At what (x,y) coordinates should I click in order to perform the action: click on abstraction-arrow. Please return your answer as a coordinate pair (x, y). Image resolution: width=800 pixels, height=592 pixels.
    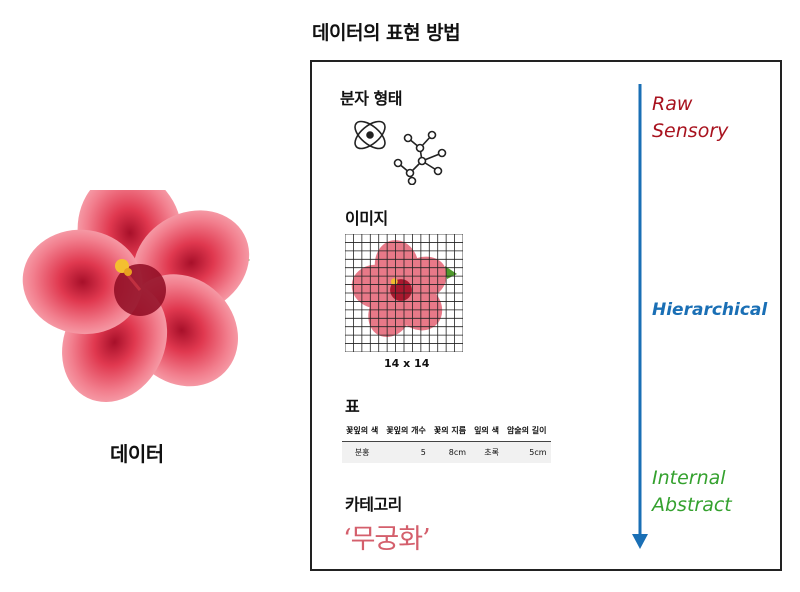
    Looking at the image, I should click on (640, 316).